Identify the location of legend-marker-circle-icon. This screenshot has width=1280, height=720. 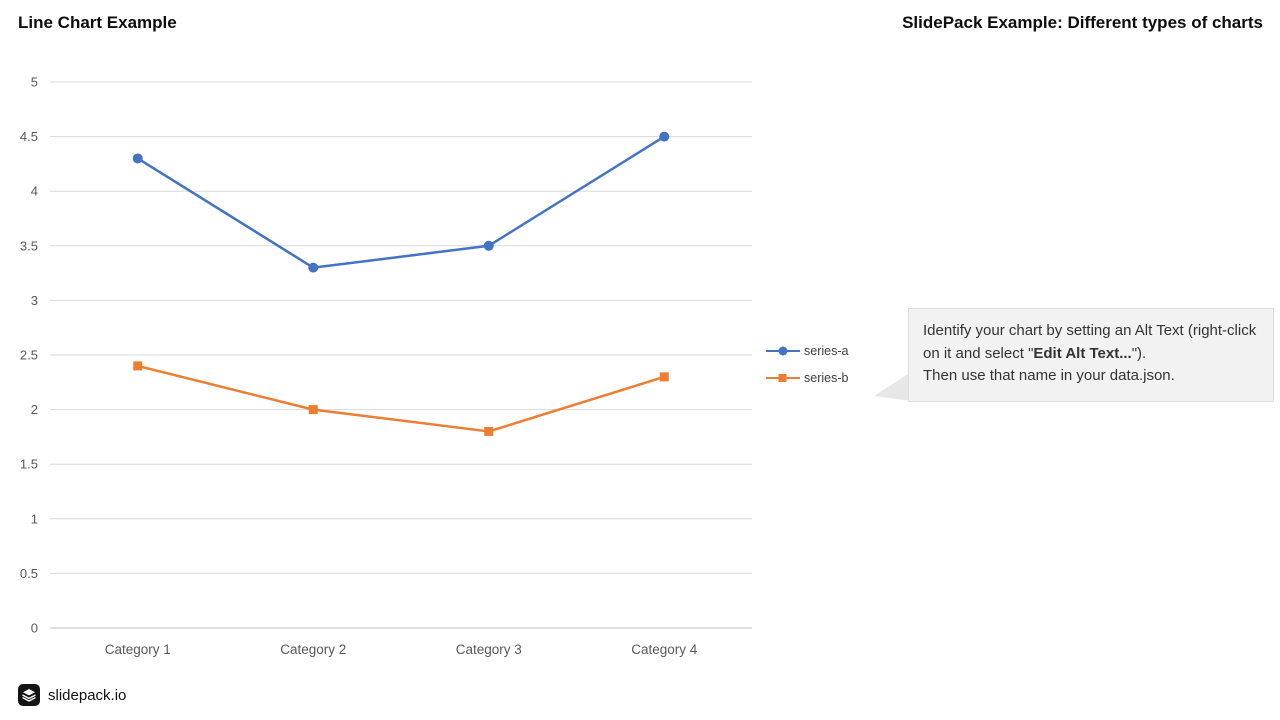
(783, 351).